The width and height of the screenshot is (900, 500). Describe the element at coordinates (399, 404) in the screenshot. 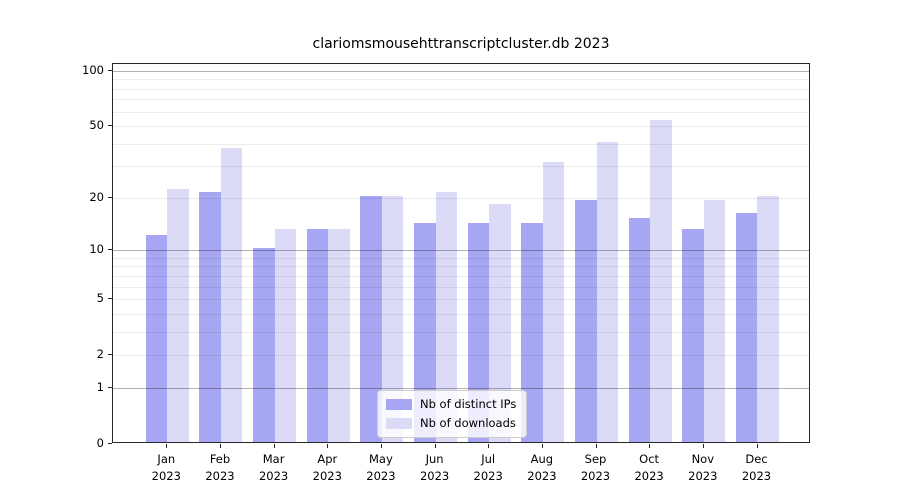

I see `legend-swatch-nb-of-distinct-ips` at that location.